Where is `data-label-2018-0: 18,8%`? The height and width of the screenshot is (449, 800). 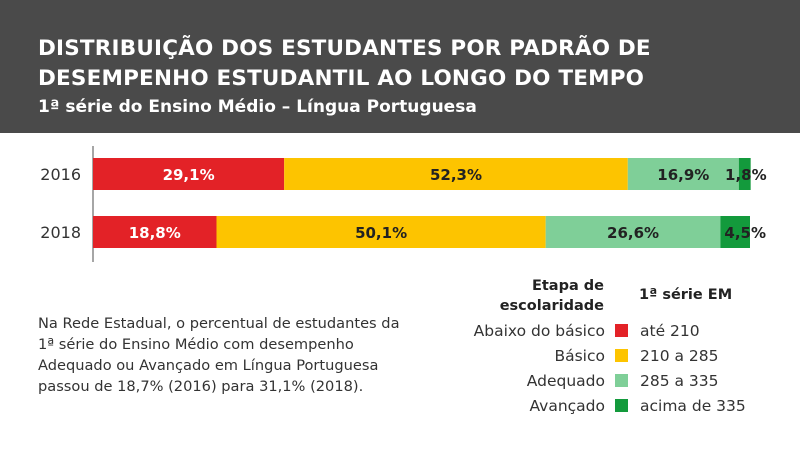
data-label-2018-0: 18,8% is located at coordinates (155, 233).